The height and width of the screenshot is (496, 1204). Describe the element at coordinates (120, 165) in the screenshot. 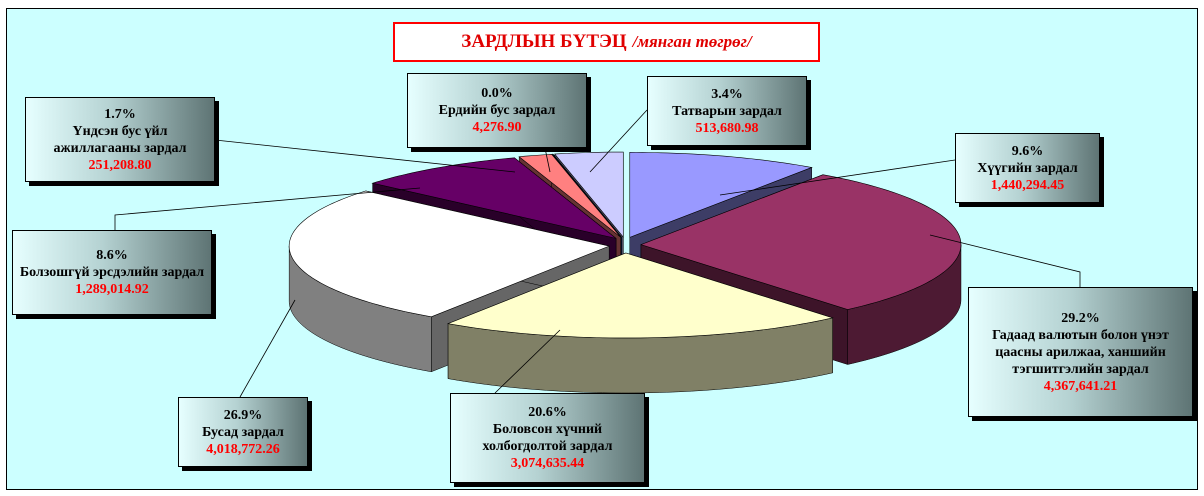

I see `value-label: 251,208.80` at that location.